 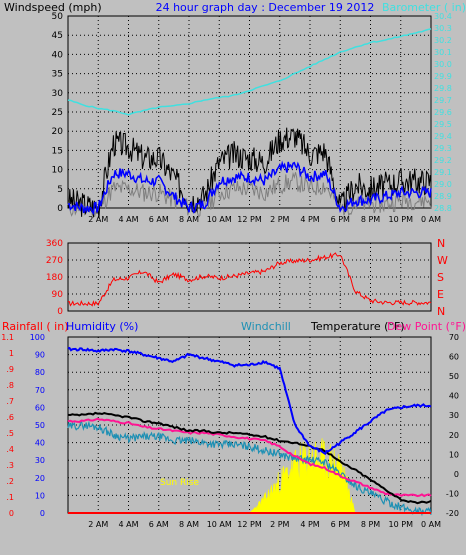 What do you see at coordinates (329, 483) in the screenshot?
I see `sunset-label: Set` at bounding box center [329, 483].